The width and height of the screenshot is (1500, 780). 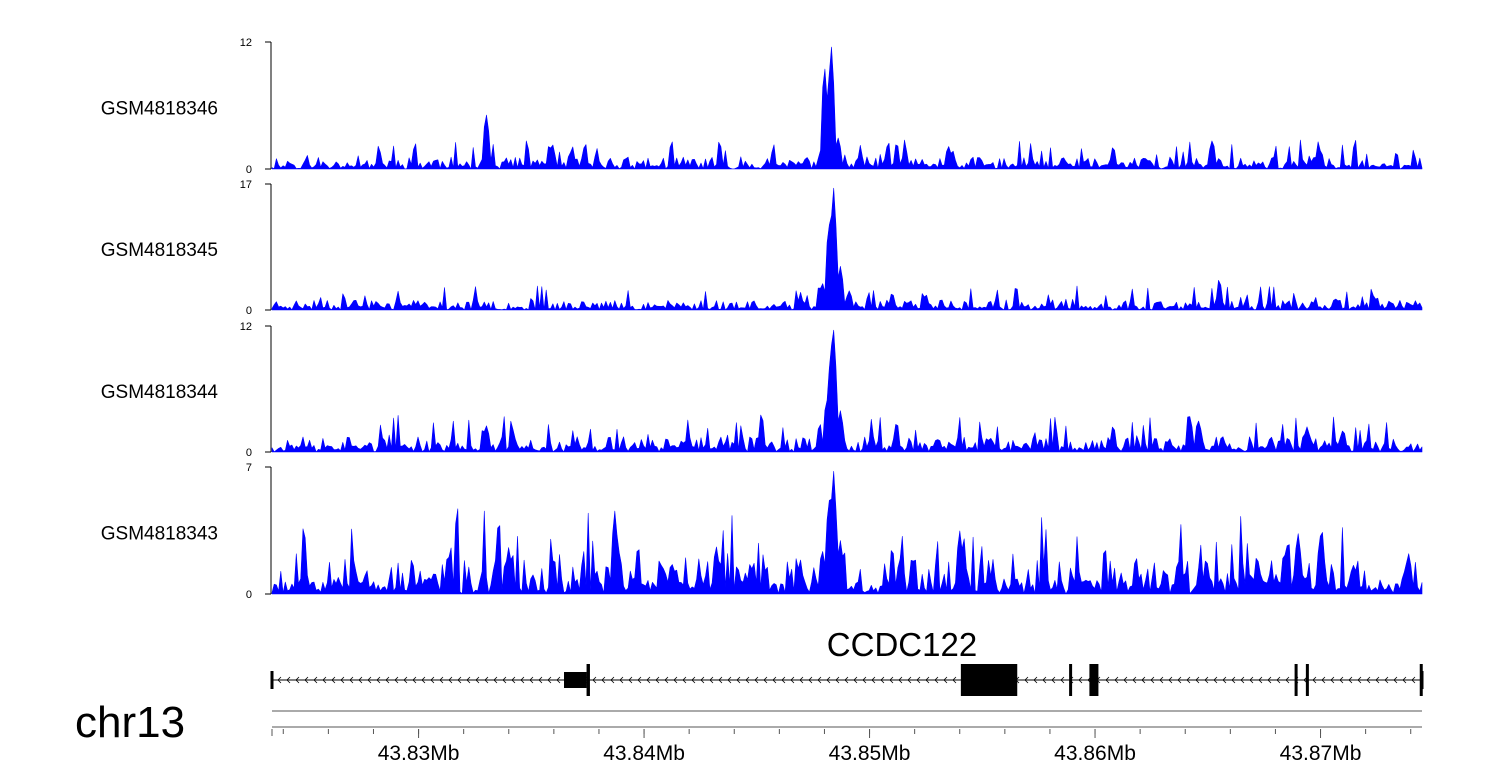 I want to click on axis-tick-label: 43.85Mb, so click(x=870, y=753).